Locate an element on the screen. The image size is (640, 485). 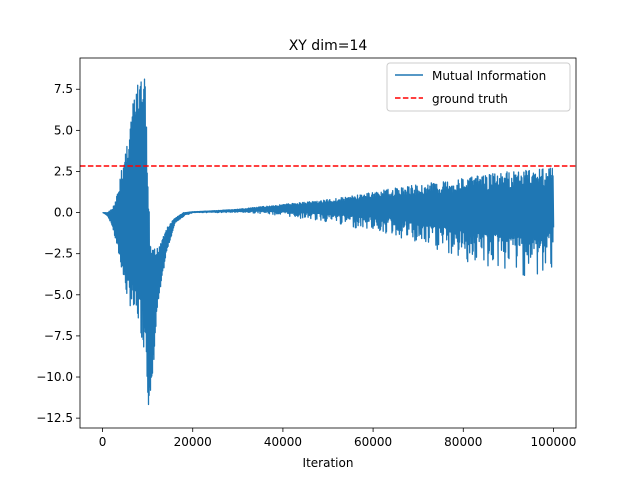
y-tick-label: 7.5 is located at coordinates (63, 89).